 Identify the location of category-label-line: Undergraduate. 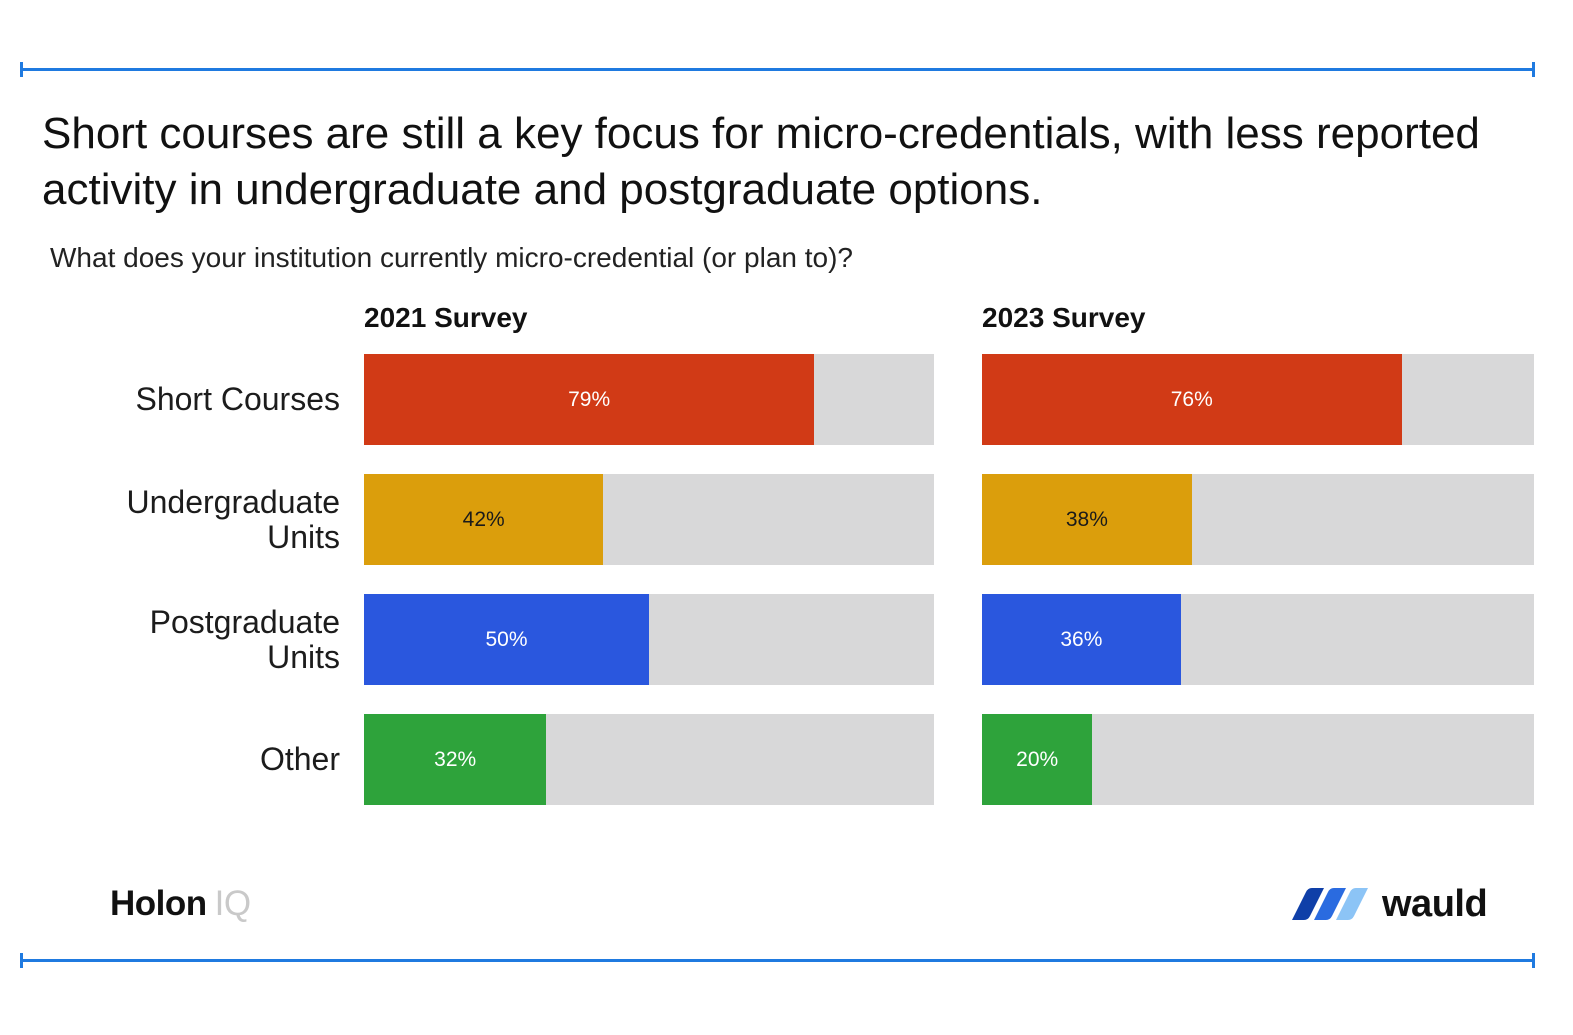
(233, 501).